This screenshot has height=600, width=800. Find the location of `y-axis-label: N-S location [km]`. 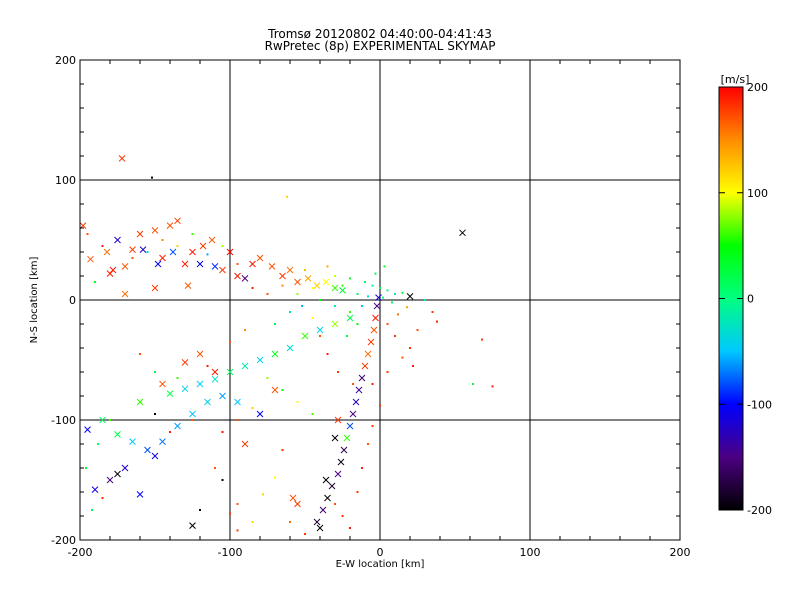

y-axis-label: N-S location [km] is located at coordinates (34, 300).